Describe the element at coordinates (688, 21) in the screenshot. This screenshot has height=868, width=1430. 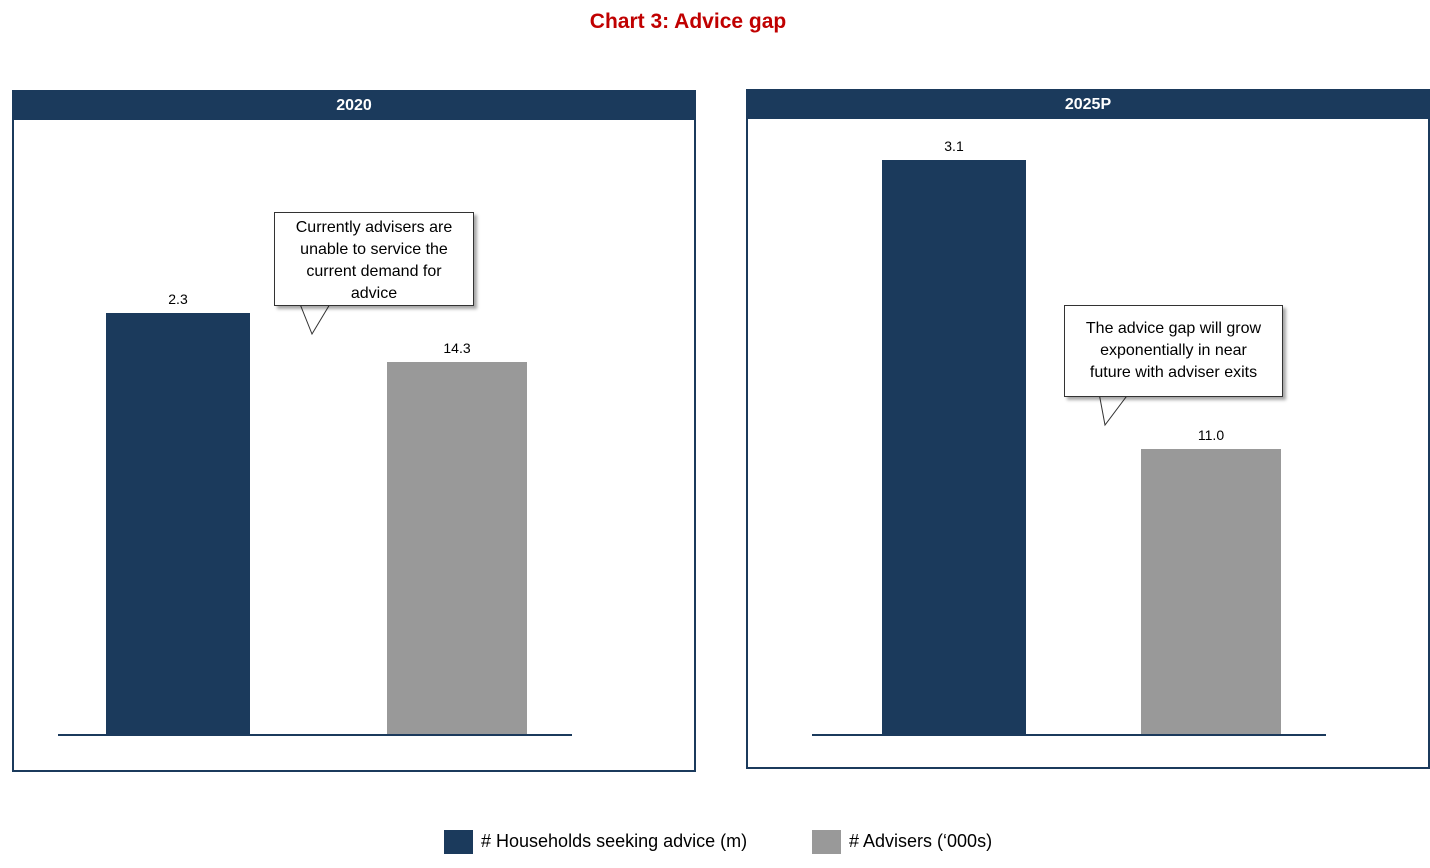
I see `chart-title: Chart 3: Advice gap` at that location.